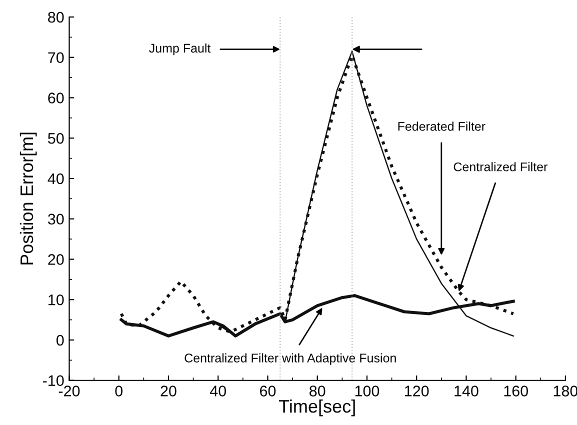  I want to click on annotation: Centralized Filter with Adaptive Fusion, so click(290, 359).